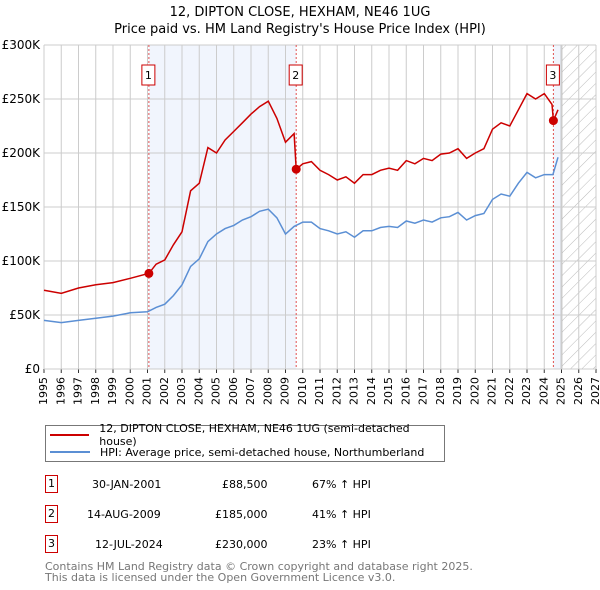  What do you see at coordinates (423, 391) in the screenshot?
I see `x-tick-label: 2017` at bounding box center [423, 391].